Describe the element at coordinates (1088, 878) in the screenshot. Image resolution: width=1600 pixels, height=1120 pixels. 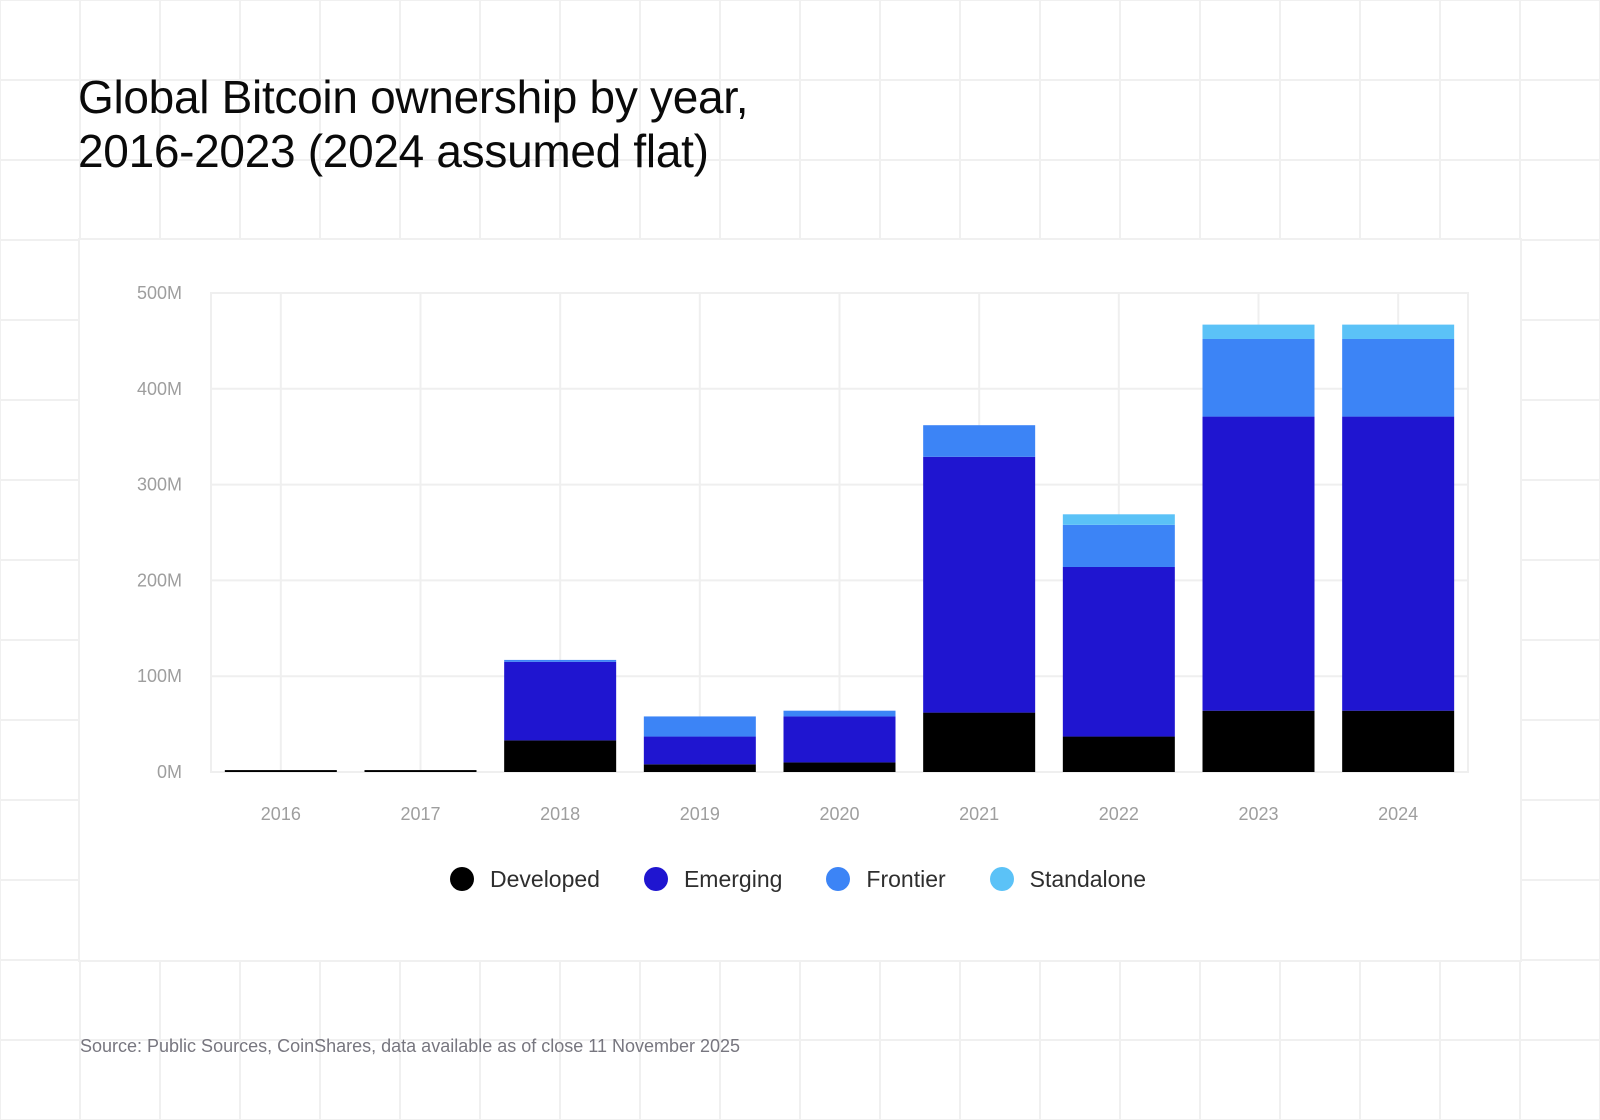
I see `legend-label: Standalone` at that location.